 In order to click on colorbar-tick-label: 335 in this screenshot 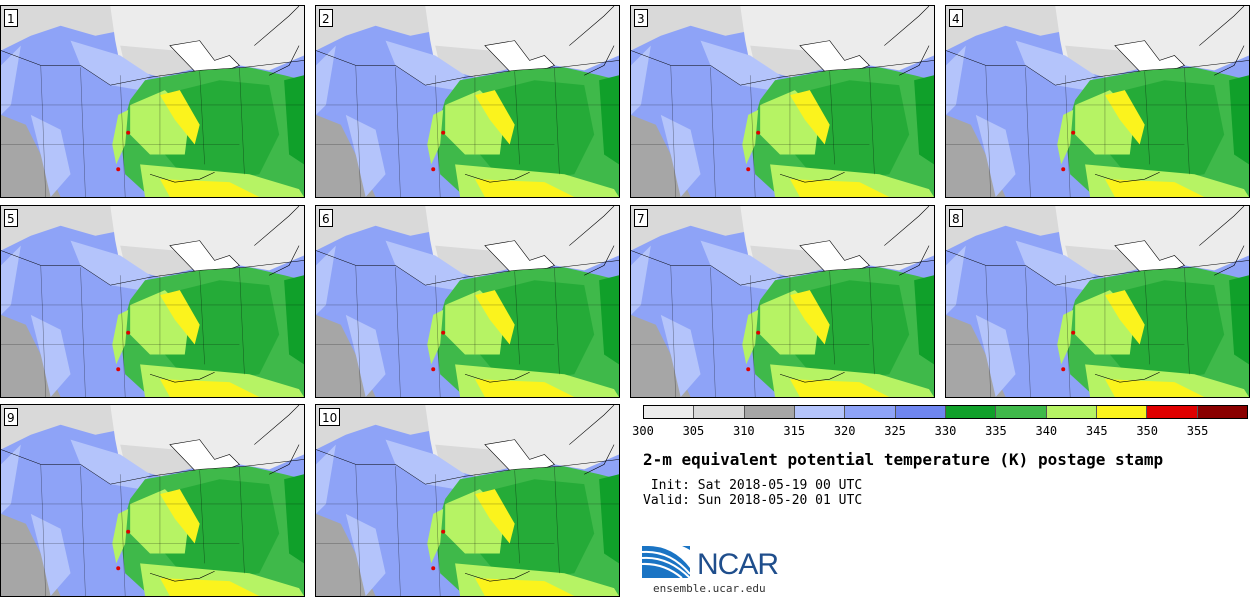, I will do `click(996, 431)`.